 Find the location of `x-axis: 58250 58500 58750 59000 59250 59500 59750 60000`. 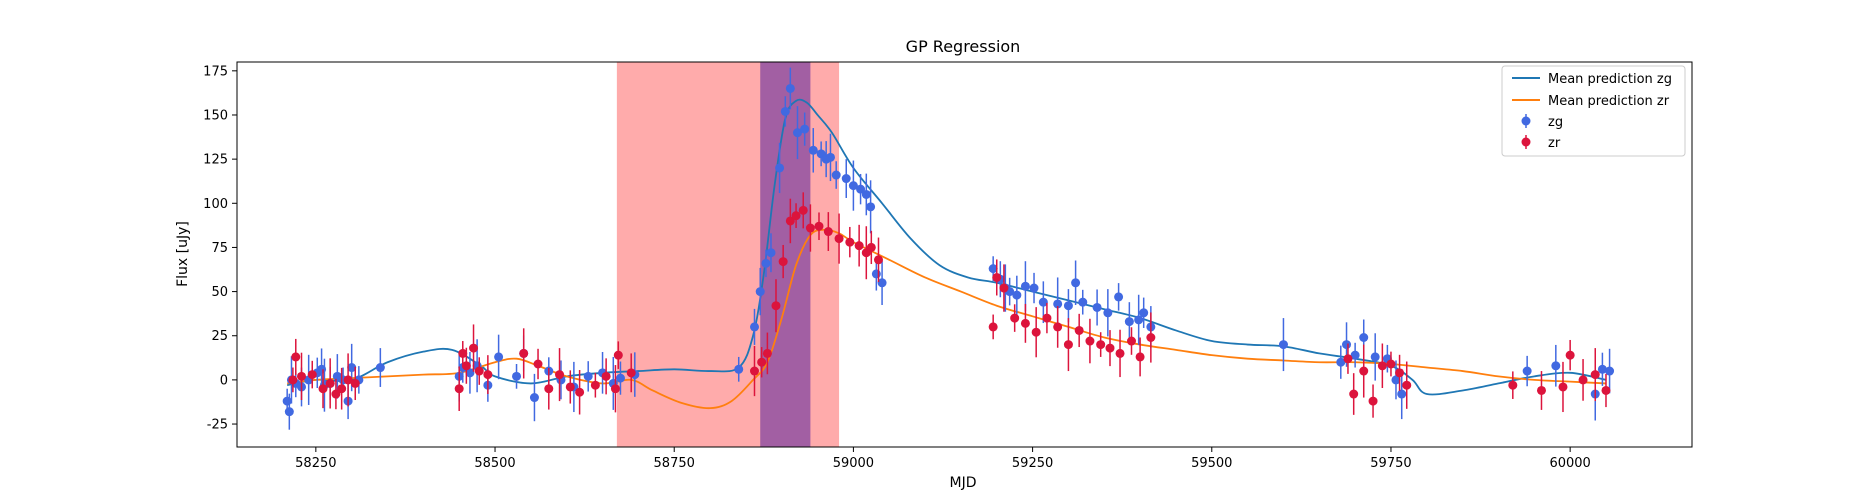

x-axis: 58250 58500 58750 59000 59250 59500 59750 60000 is located at coordinates (943, 459).